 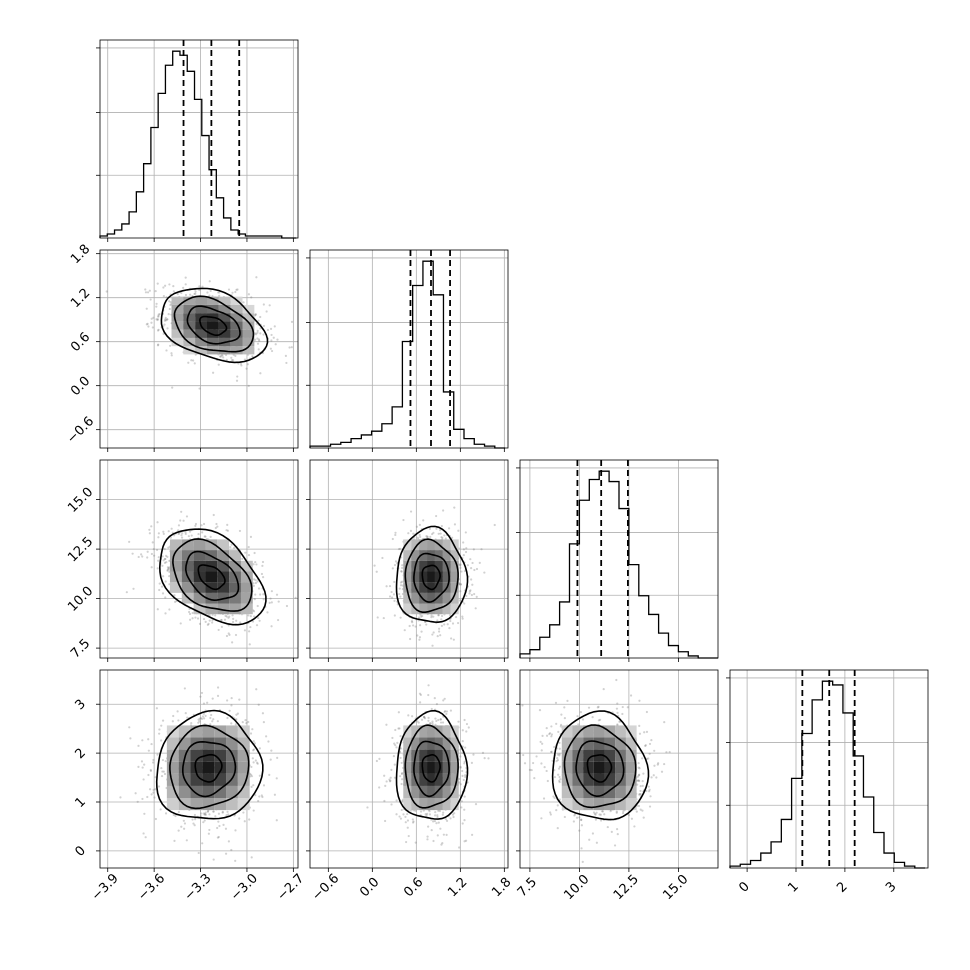 I want to click on contour-level, so click(x=214, y=324).